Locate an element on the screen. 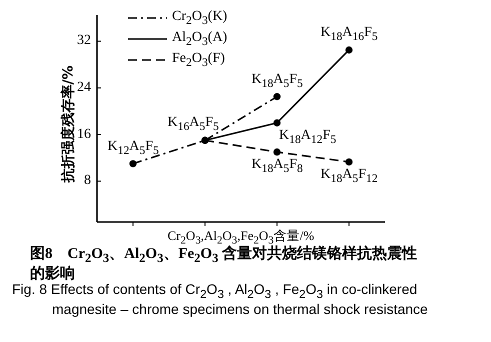 This screenshot has width=491, height=342. y-tick-label: 8 is located at coordinates (87, 180).